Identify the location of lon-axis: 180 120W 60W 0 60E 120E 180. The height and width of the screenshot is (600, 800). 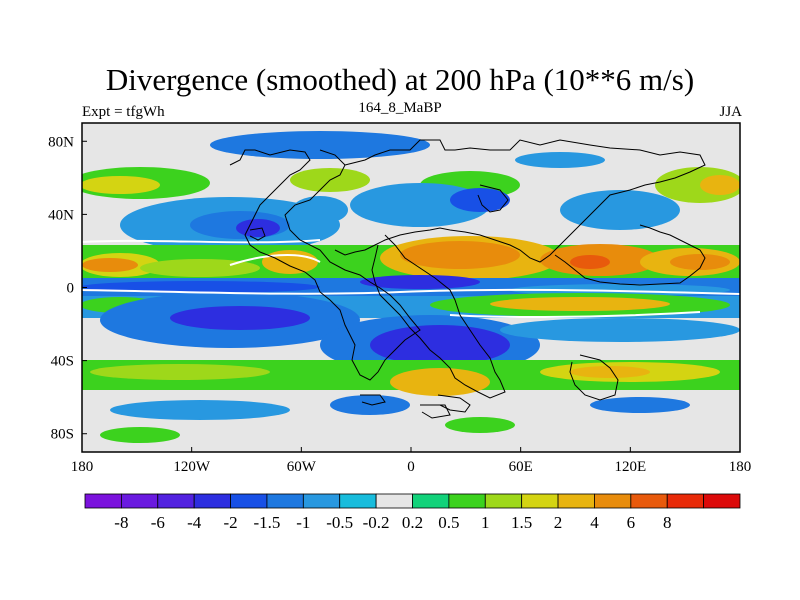
(411, 461).